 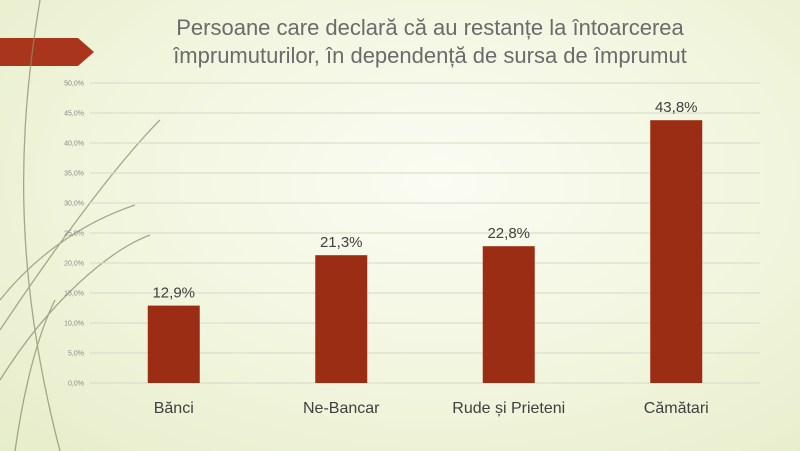 I want to click on y-tick-label: 0,0%, so click(x=76, y=384).